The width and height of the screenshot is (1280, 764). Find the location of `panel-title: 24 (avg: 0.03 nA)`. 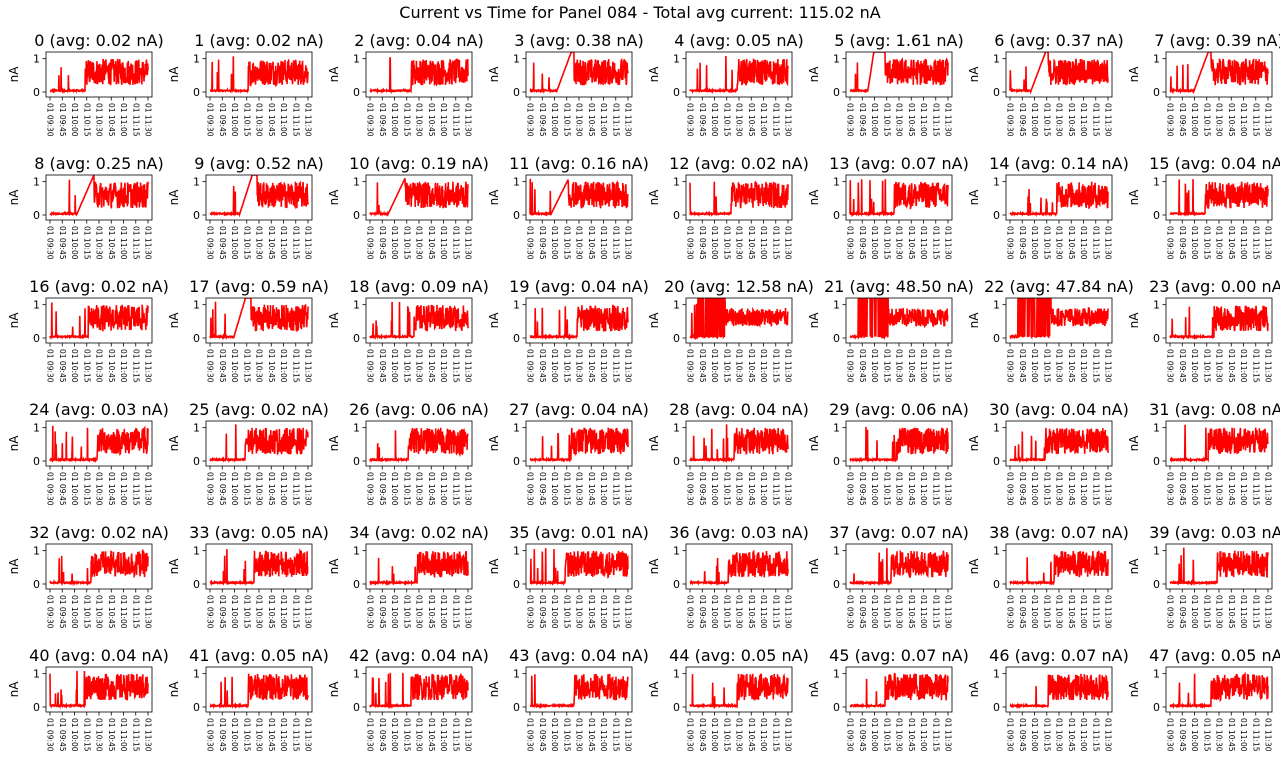

panel-title: 24 (avg: 0.03 nA) is located at coordinates (99, 409).